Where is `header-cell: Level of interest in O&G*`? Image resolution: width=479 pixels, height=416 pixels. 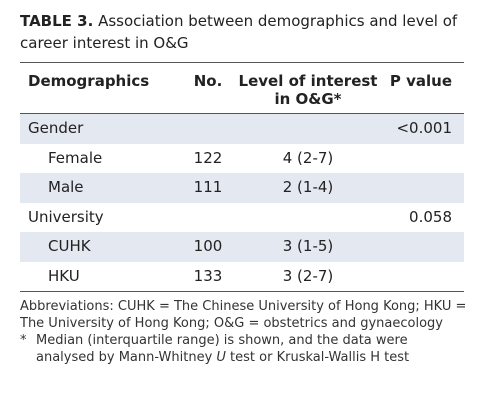 header-cell: Level of interest in O&G* is located at coordinates (308, 90).